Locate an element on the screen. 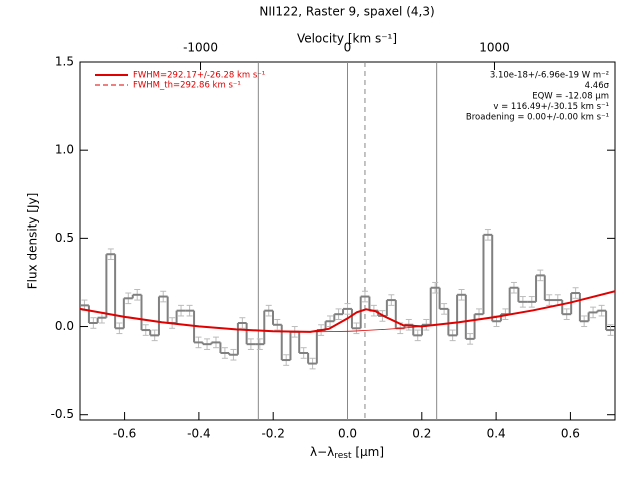 The width and height of the screenshot is (640, 480). x2-tick-label: 0 is located at coordinates (348, 48).